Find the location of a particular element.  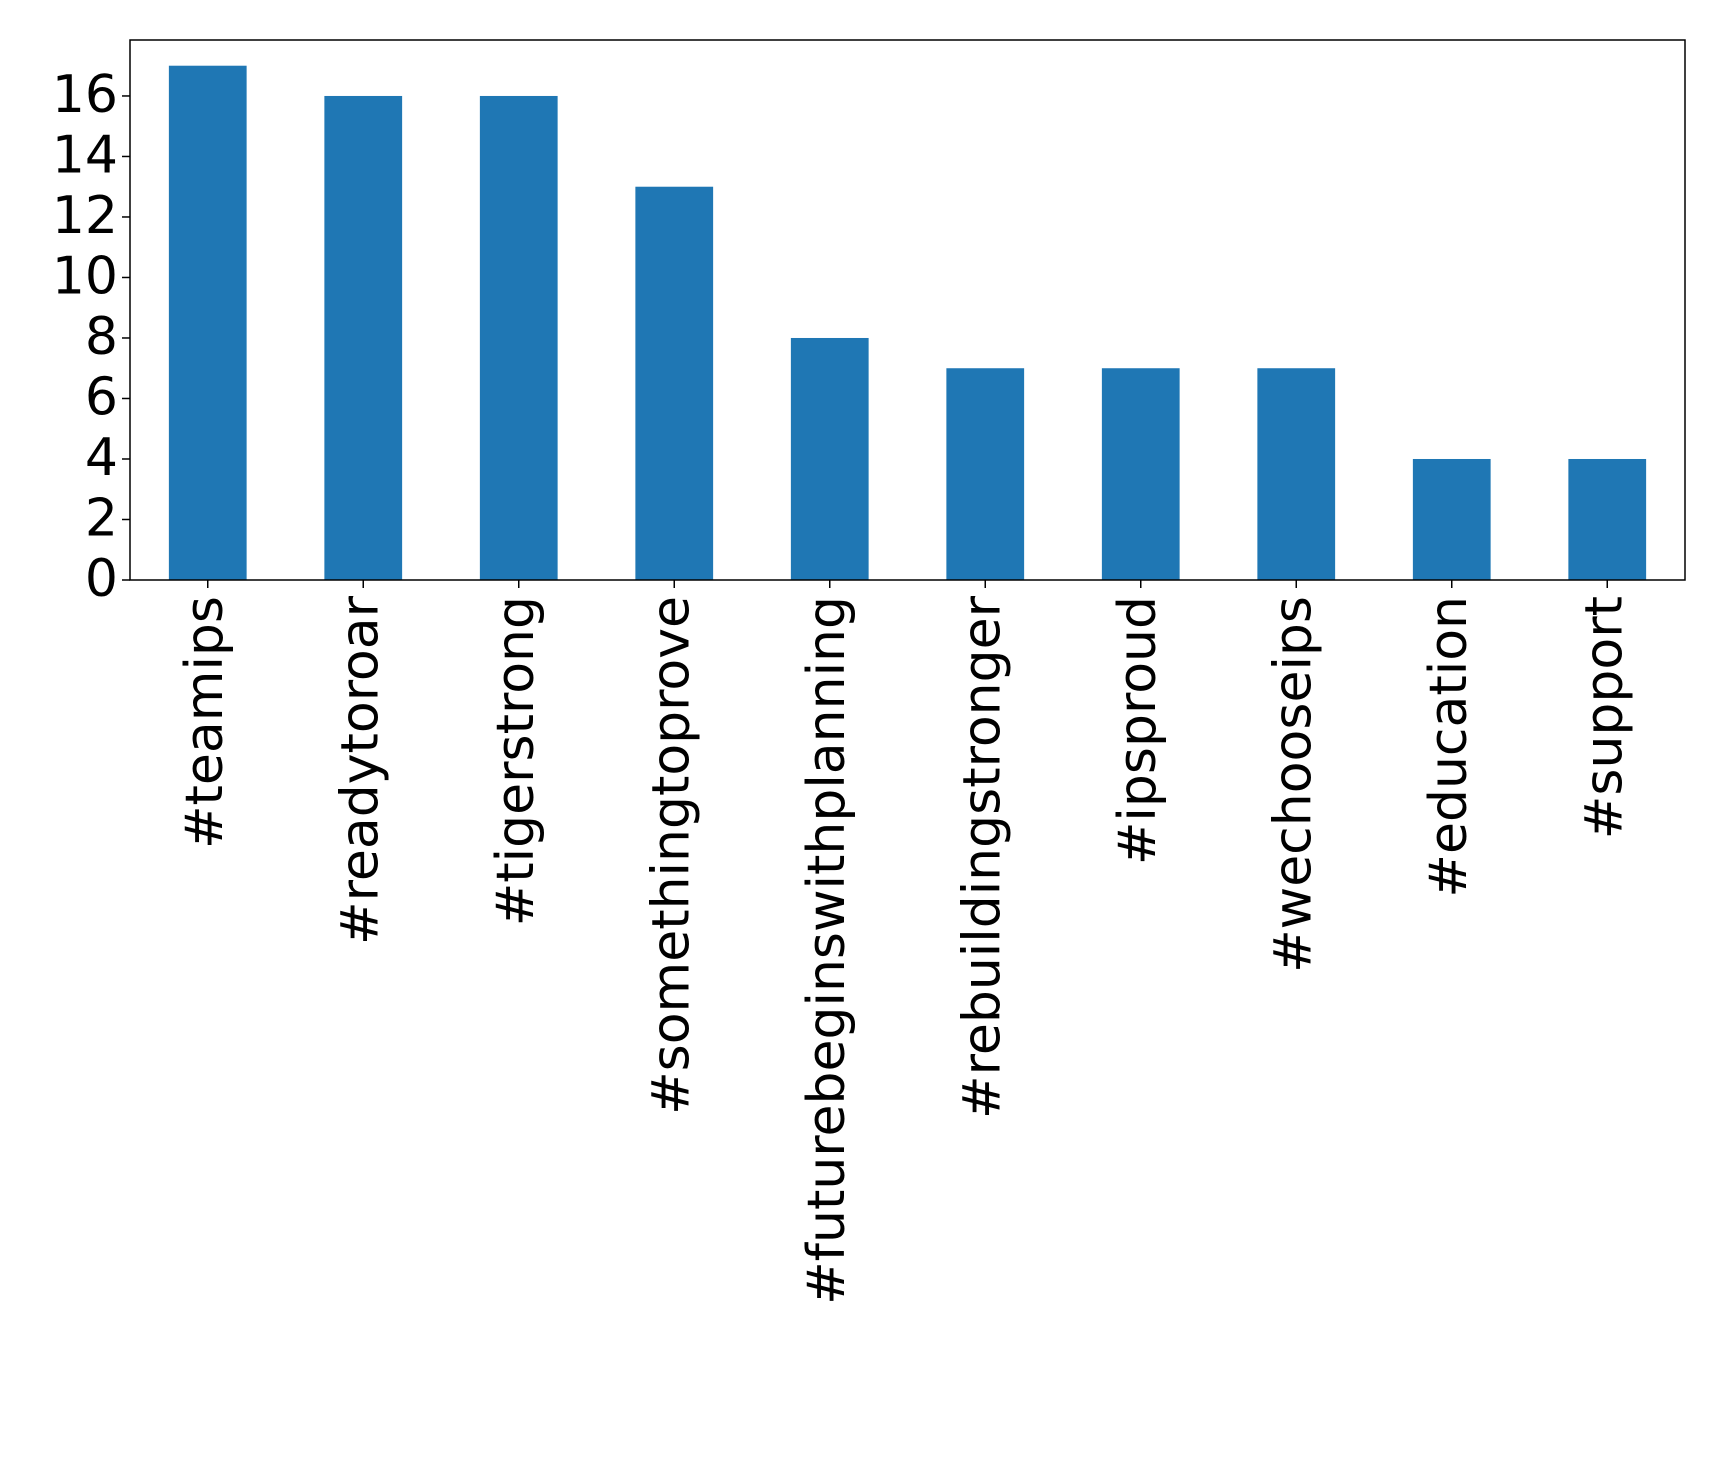

x-tick-label: #futurebeginswithplanning is located at coordinates (827, 950).